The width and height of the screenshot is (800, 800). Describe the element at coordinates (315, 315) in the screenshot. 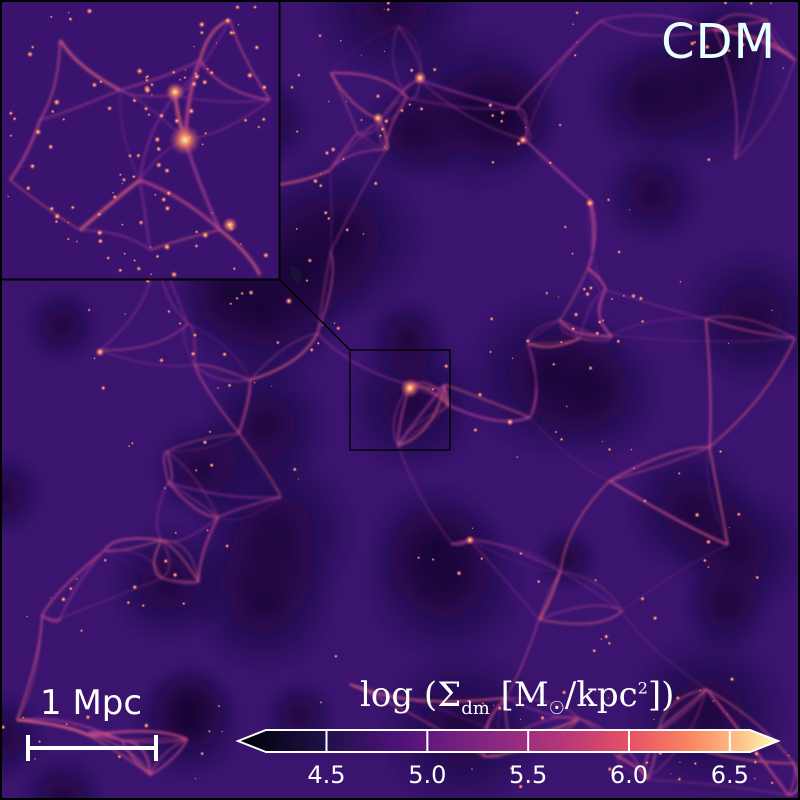

I see `zoom-connector-line` at that location.